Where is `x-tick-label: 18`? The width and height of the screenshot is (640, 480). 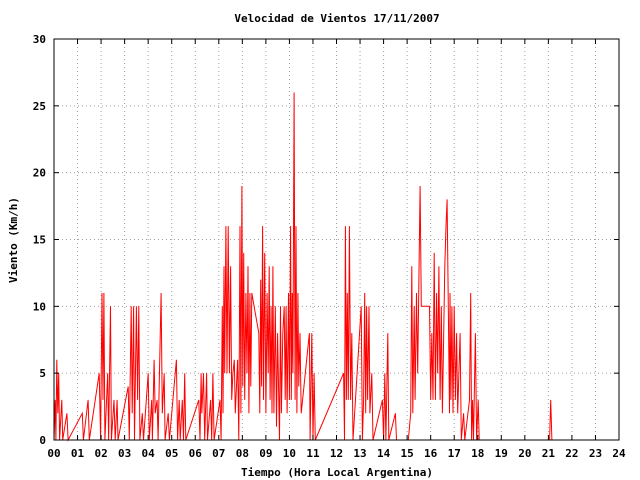 x-tick-label: 18 is located at coordinates (477, 453).